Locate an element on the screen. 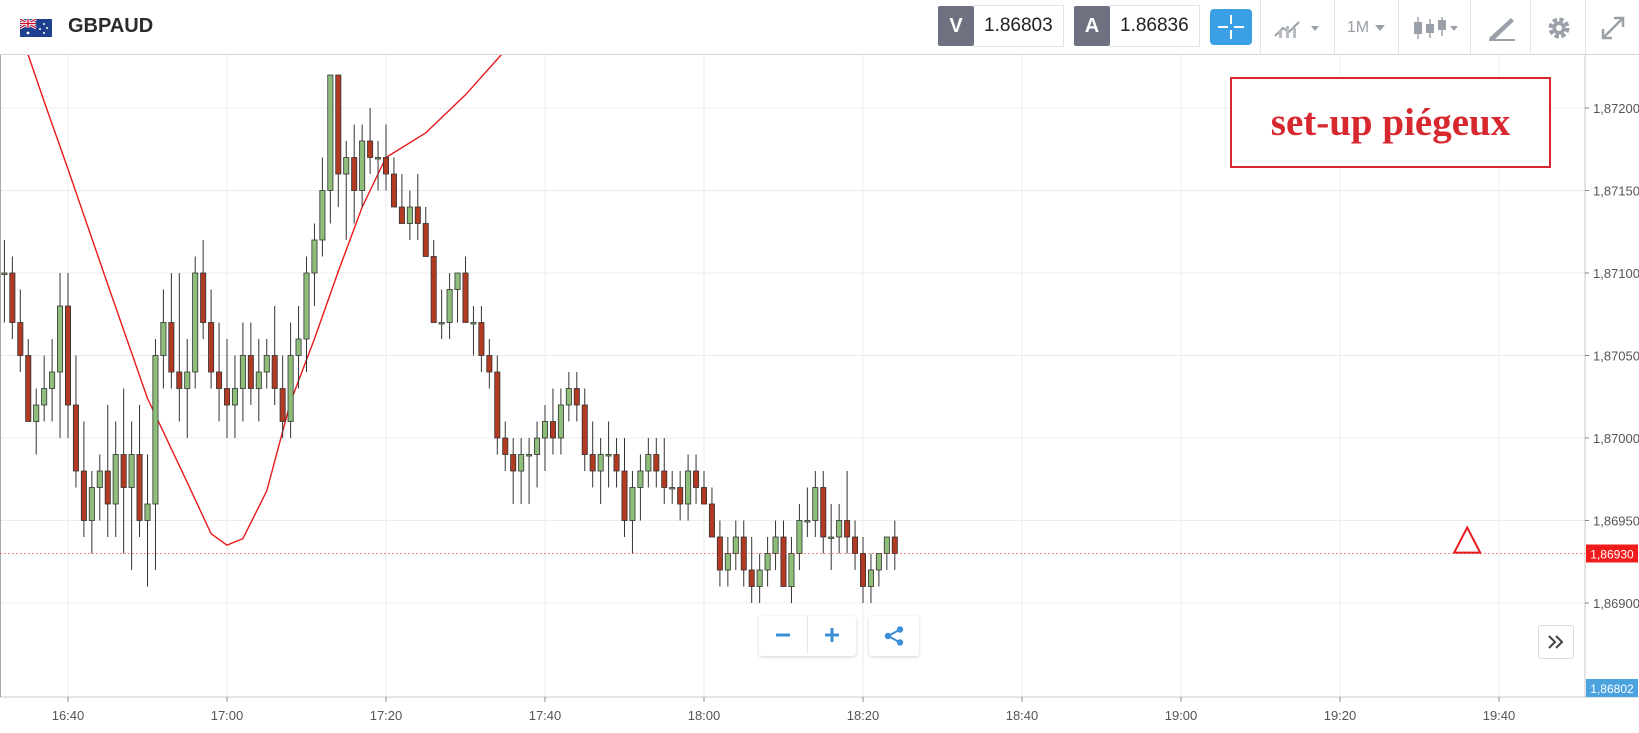 The image size is (1639, 733). y-tick-label: 1,86950 is located at coordinates (1616, 521).